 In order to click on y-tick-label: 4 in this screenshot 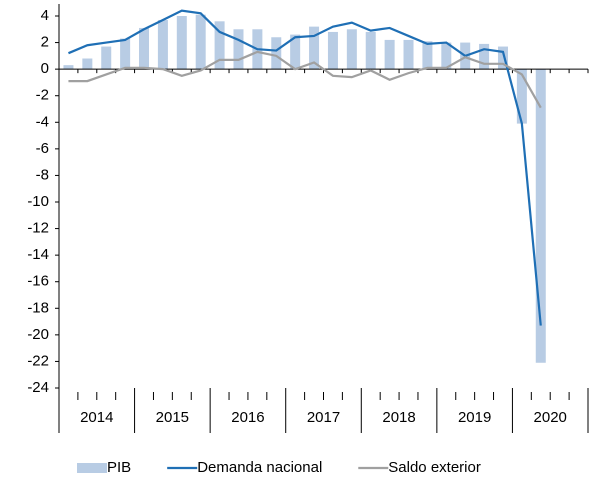, I will do `click(45, 15)`.